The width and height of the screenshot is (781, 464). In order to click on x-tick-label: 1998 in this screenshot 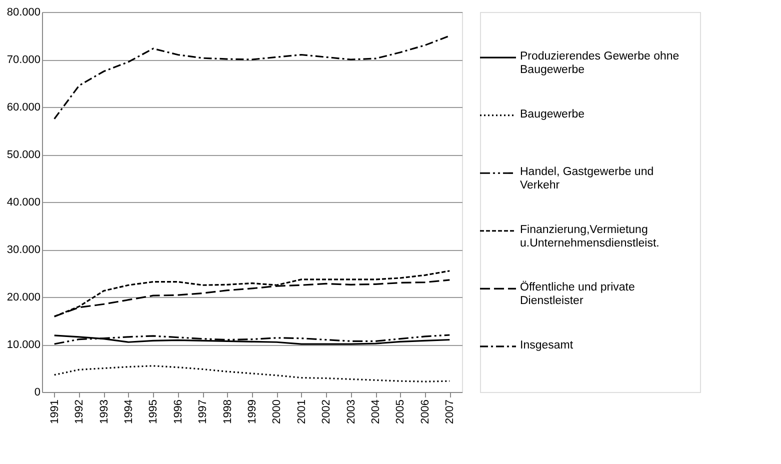, I will do `click(228, 412)`.